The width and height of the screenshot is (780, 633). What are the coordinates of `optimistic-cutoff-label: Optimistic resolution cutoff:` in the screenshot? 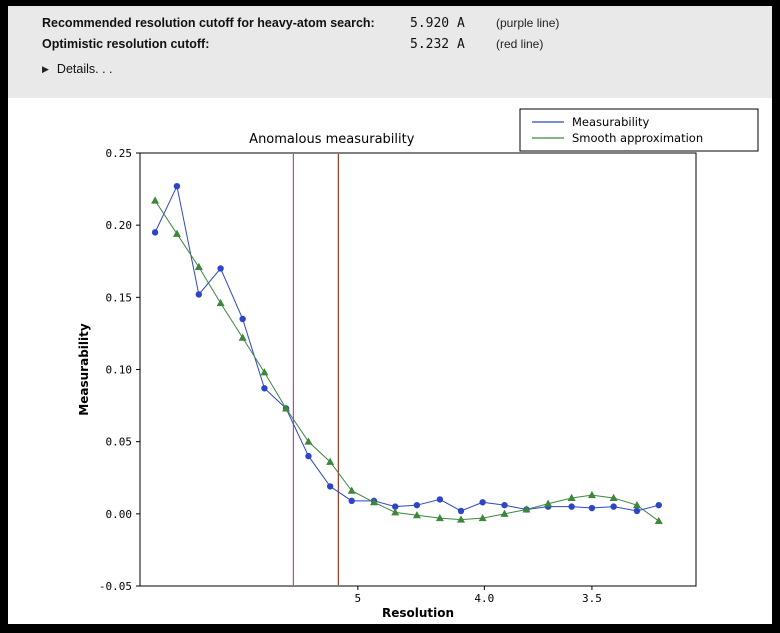 It's located at (126, 44).